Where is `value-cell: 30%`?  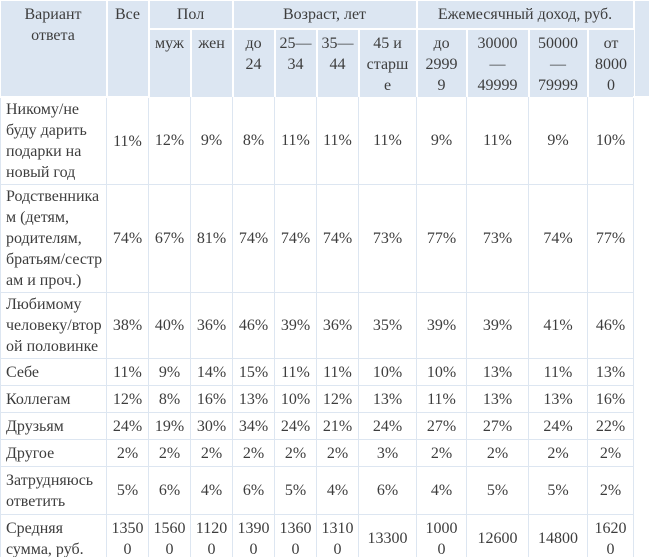 value-cell: 30% is located at coordinates (211, 426).